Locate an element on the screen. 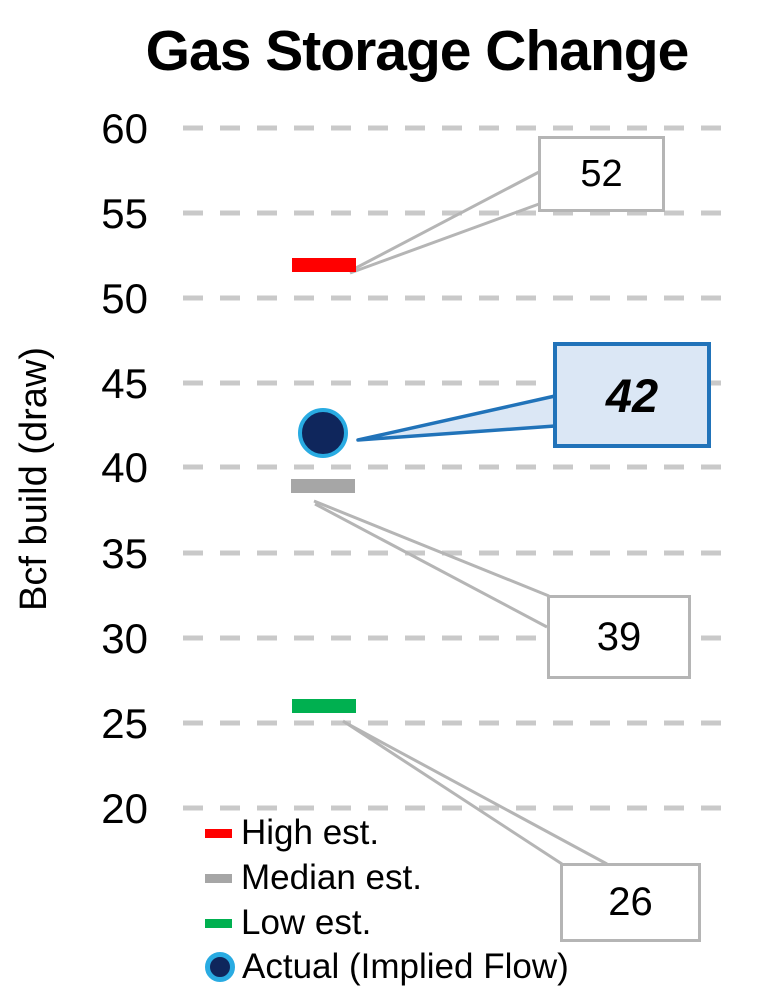 The width and height of the screenshot is (776, 990). median-estimate-value: 39 is located at coordinates (619, 636).